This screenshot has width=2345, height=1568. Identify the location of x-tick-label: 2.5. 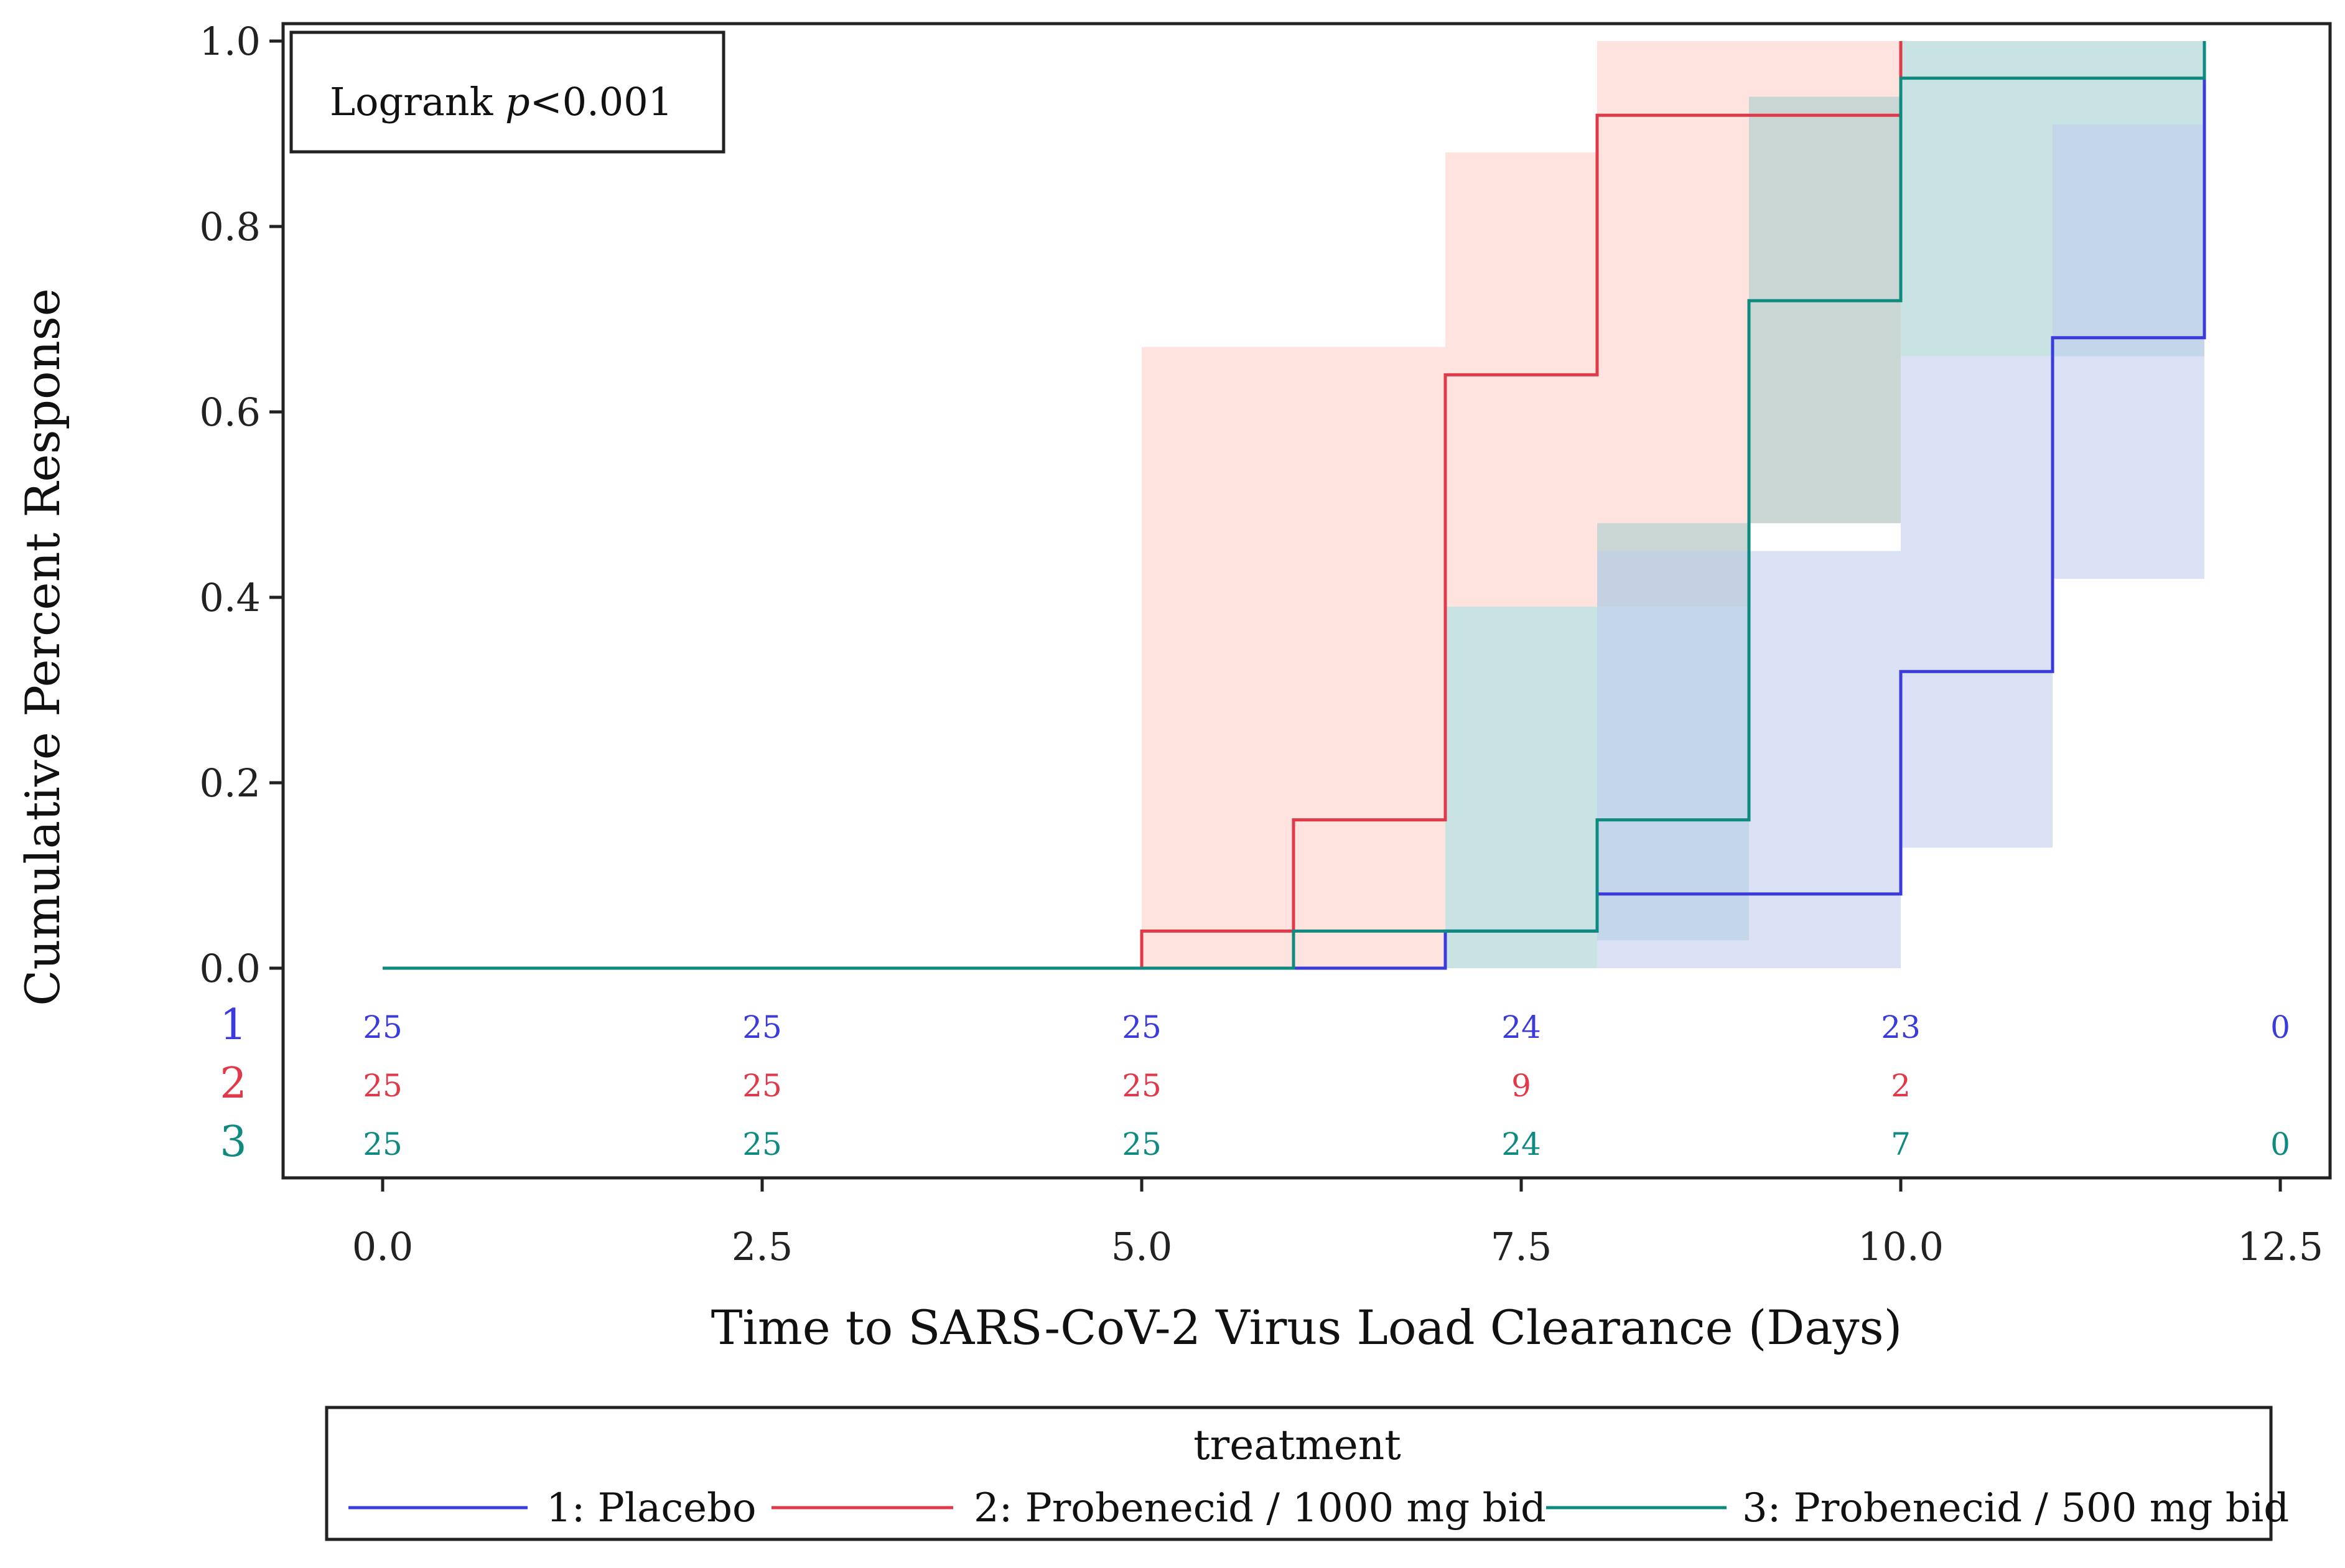
(762, 1246).